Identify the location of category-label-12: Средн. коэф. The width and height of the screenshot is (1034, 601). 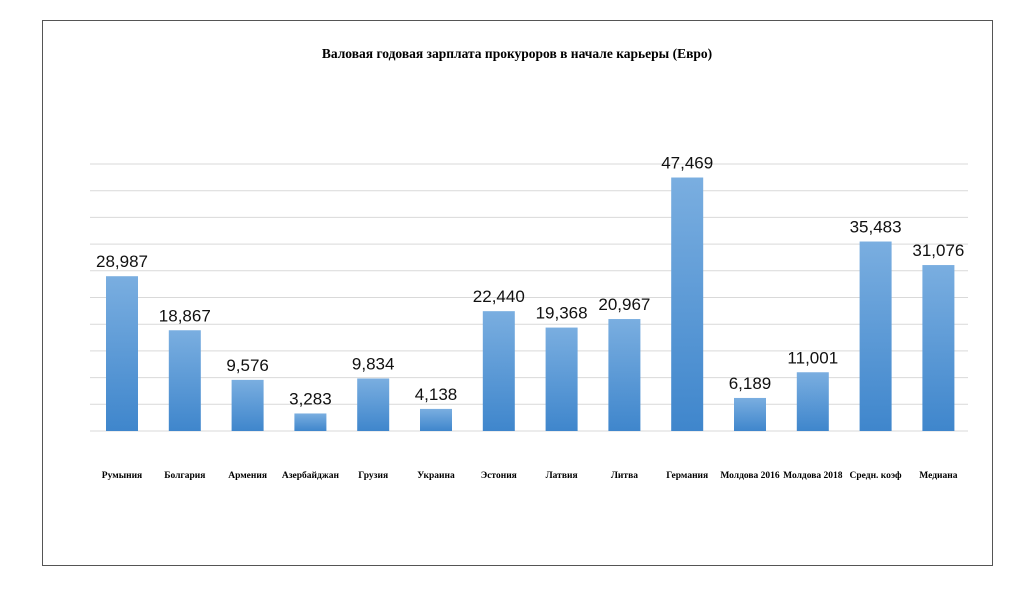
(876, 475).